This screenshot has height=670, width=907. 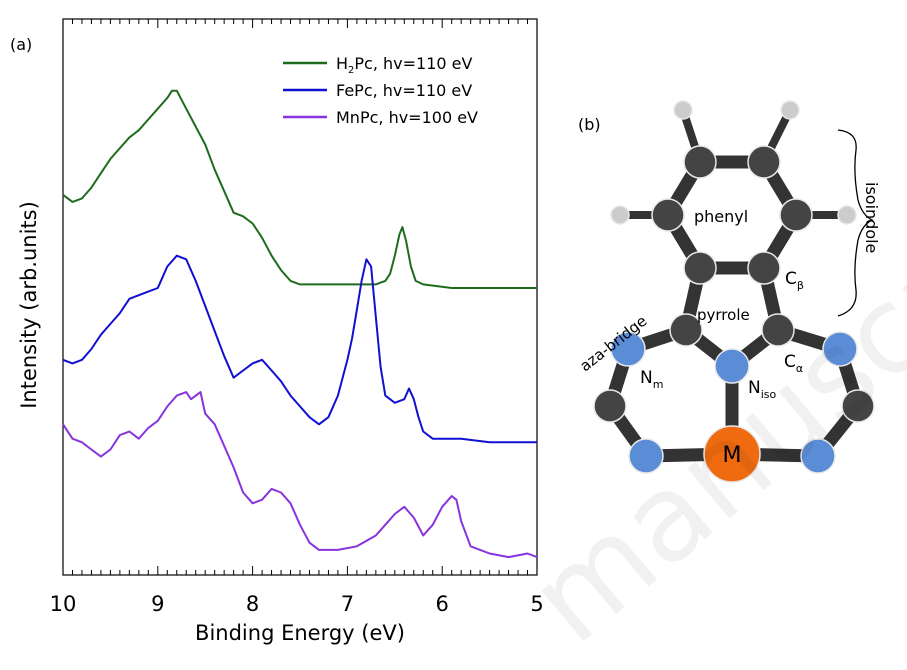 What do you see at coordinates (300, 633) in the screenshot?
I see `x-axis-label: Binding Energy (eV)` at bounding box center [300, 633].